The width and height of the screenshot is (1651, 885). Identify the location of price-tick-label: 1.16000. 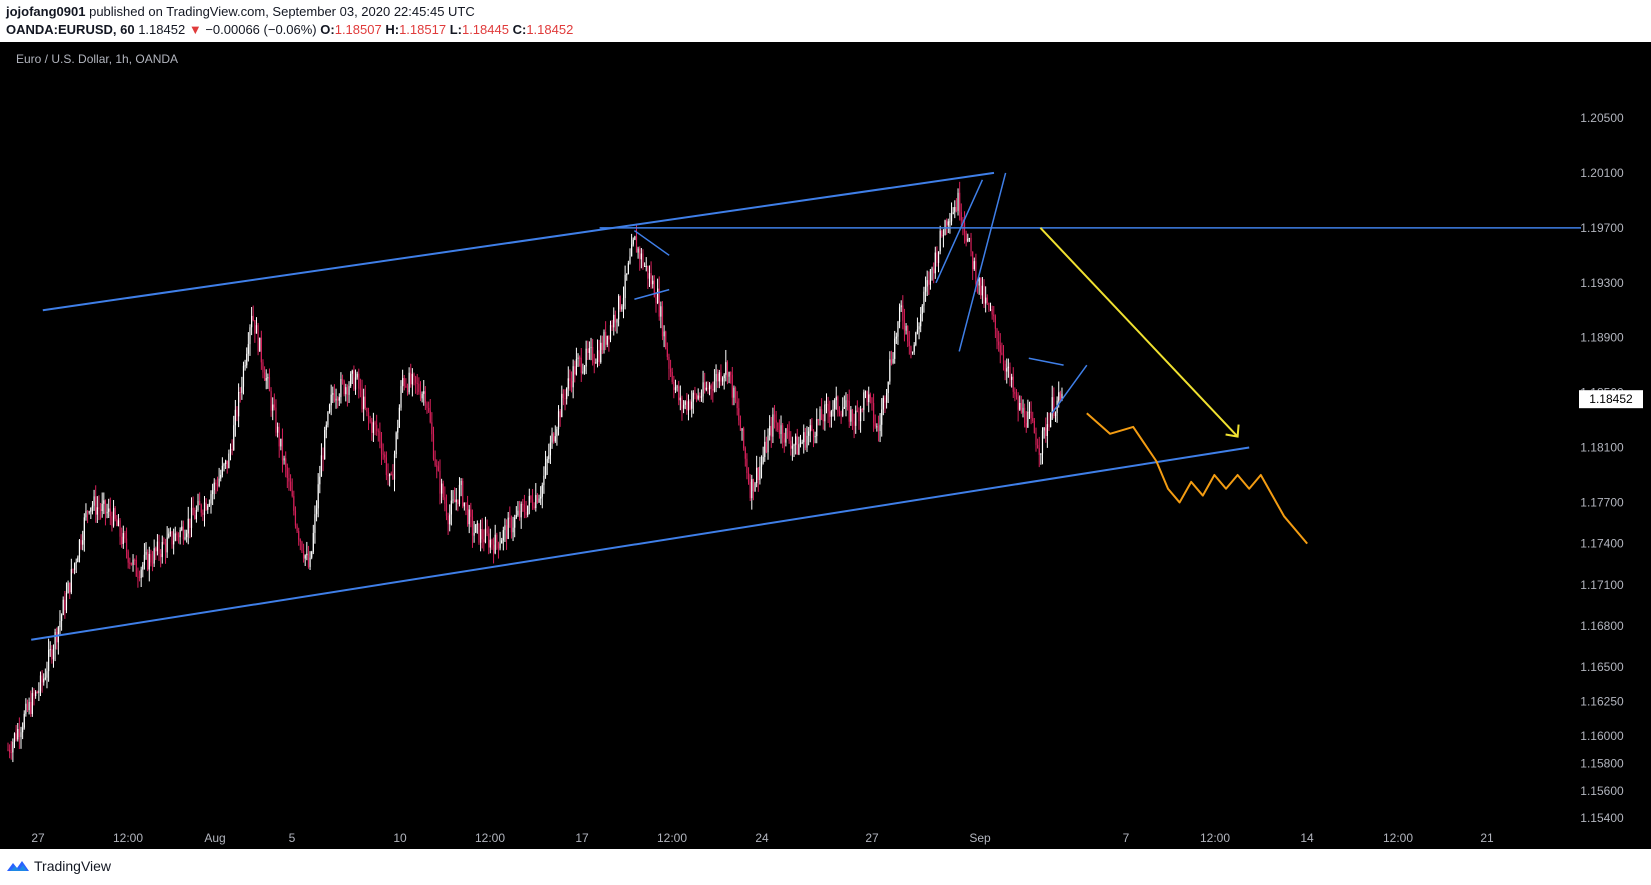
(1602, 736).